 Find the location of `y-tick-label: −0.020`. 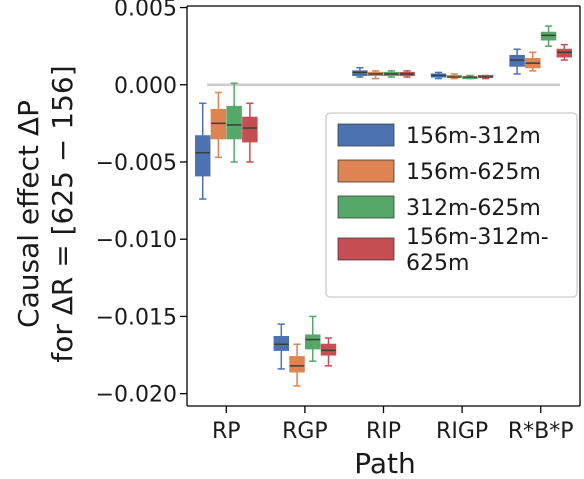

y-tick-label: −0.020 is located at coordinates (136, 395).